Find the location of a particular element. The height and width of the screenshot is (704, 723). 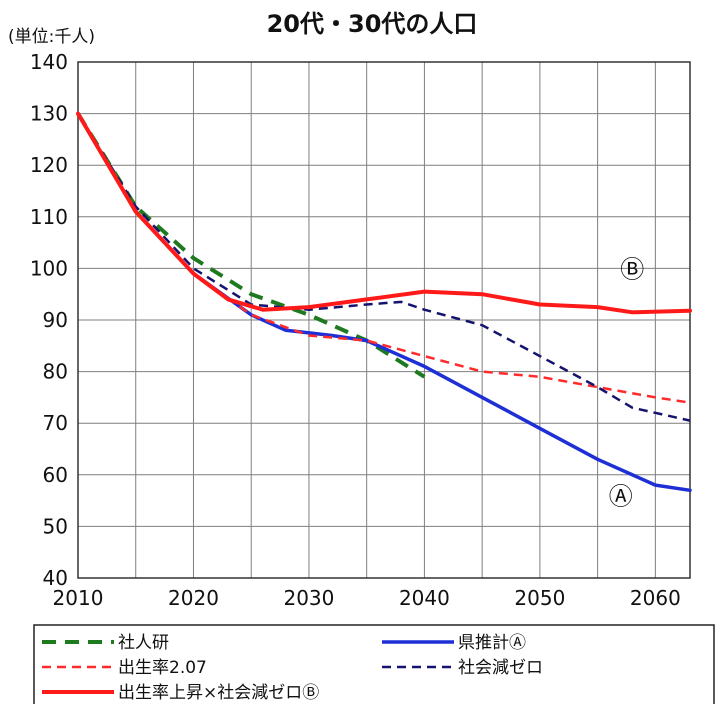

legend-label-1: 社人研 is located at coordinates (143, 643).